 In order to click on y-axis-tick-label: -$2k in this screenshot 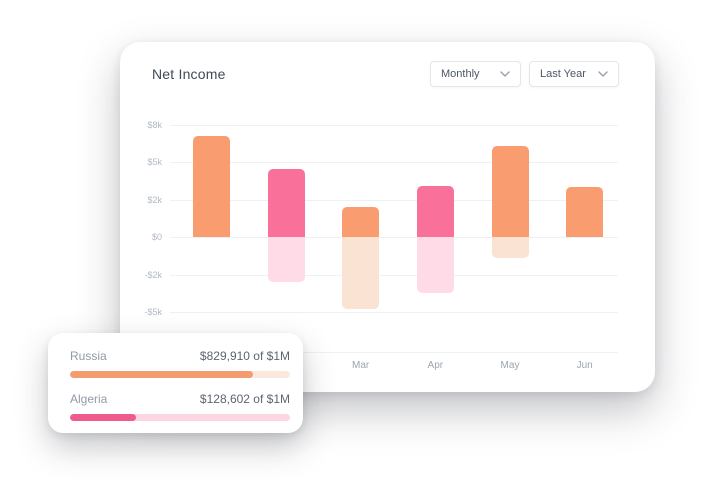, I will do `click(153, 274)`.